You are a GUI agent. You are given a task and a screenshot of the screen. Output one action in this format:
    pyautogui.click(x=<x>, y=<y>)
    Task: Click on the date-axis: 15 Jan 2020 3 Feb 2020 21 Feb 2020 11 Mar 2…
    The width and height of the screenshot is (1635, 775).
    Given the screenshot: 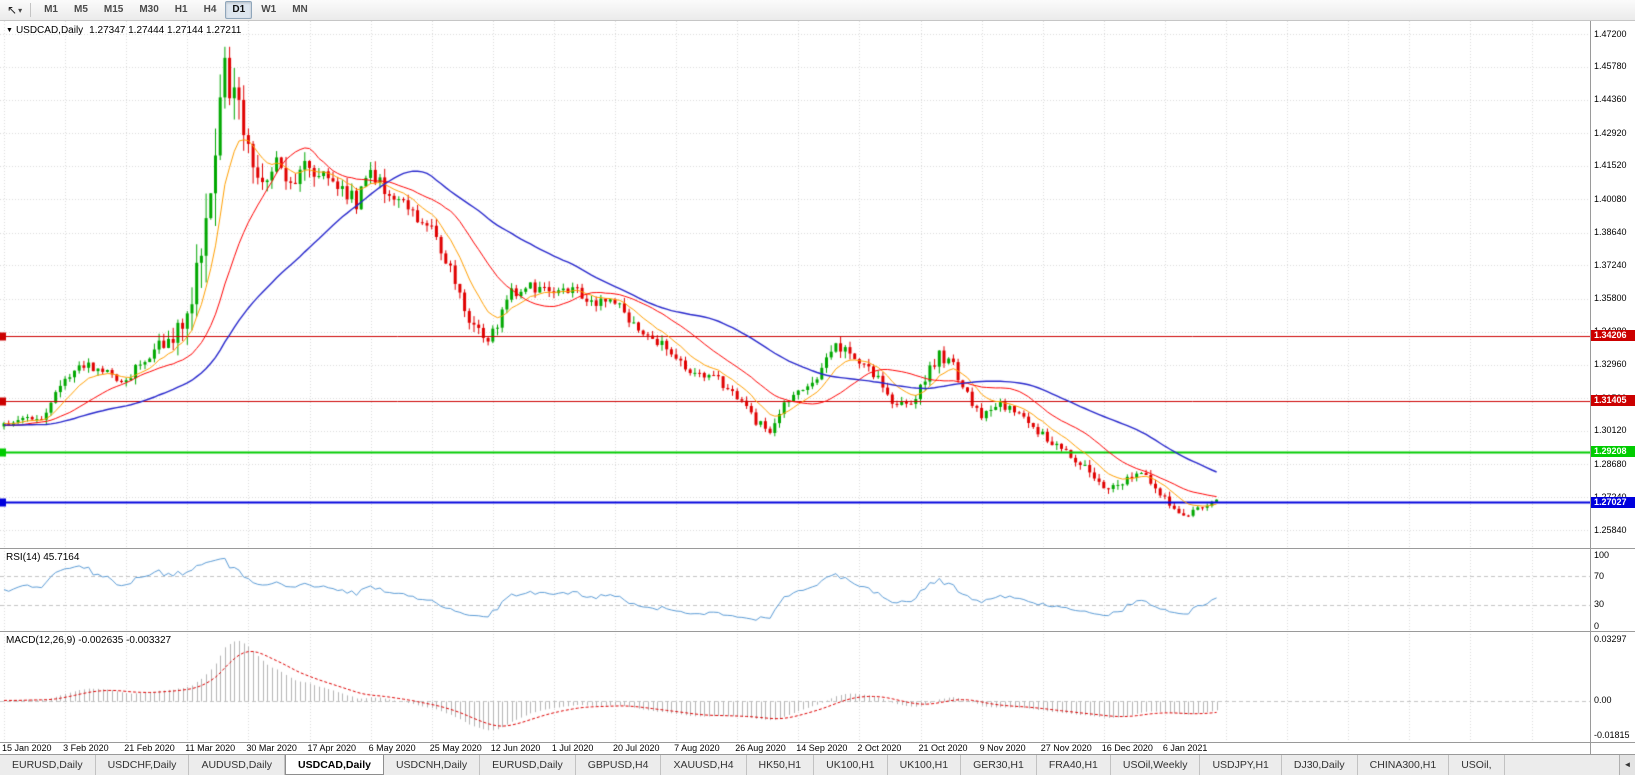 What is the action you would take?
    pyautogui.click(x=795, y=748)
    